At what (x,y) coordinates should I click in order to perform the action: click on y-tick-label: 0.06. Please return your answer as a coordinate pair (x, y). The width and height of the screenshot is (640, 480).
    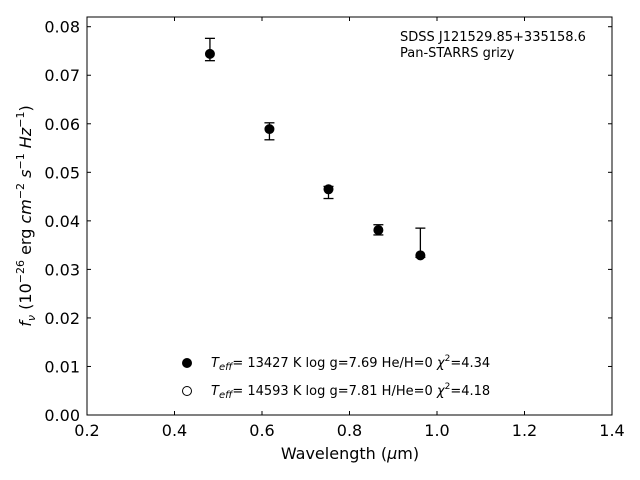
    Looking at the image, I should click on (62, 124).